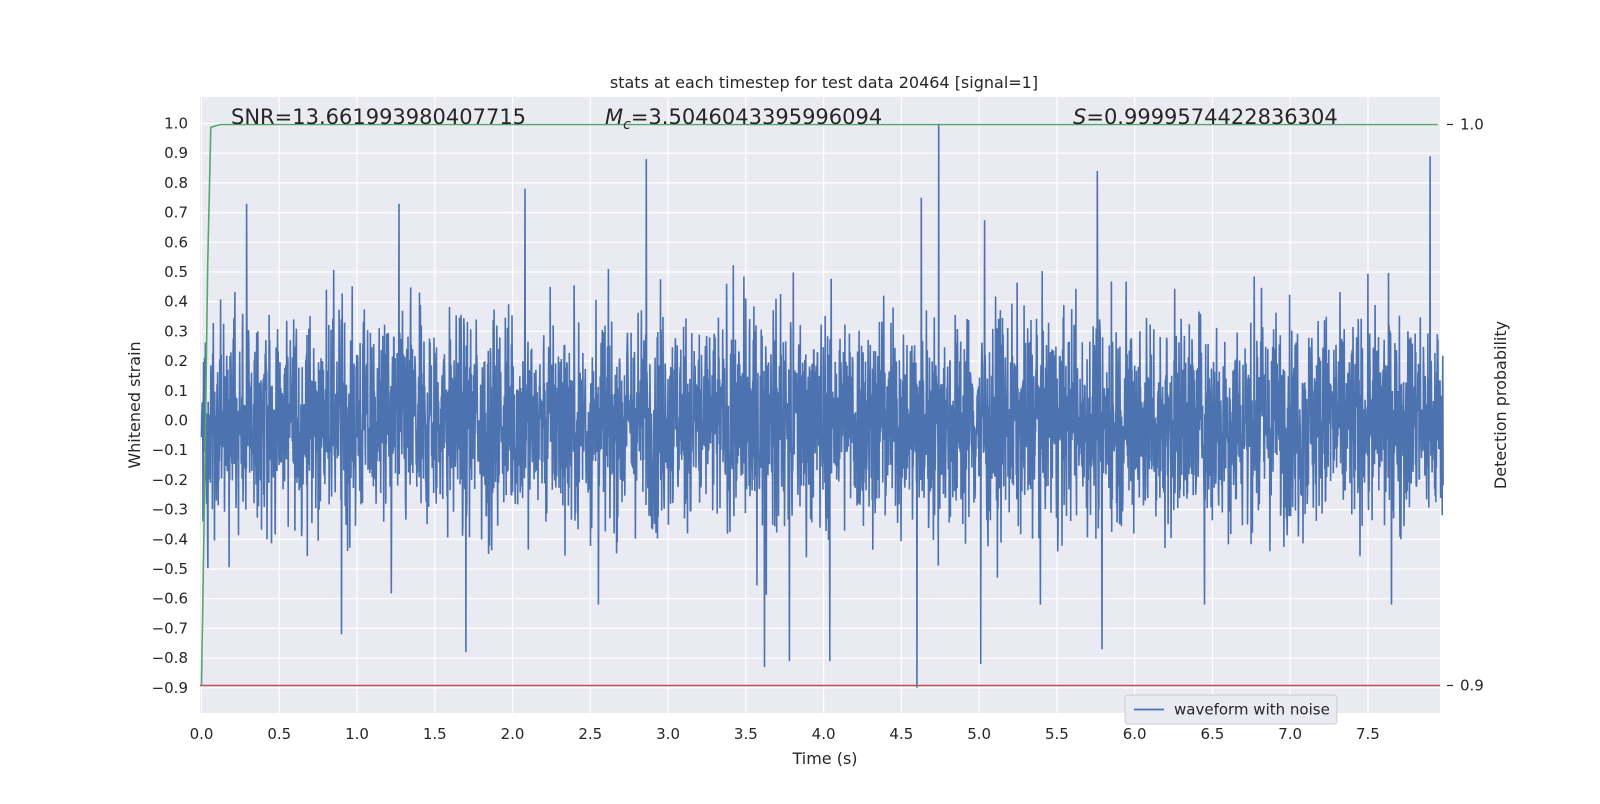  I want to click on legend-label: waveform with noise, so click(1252, 710).